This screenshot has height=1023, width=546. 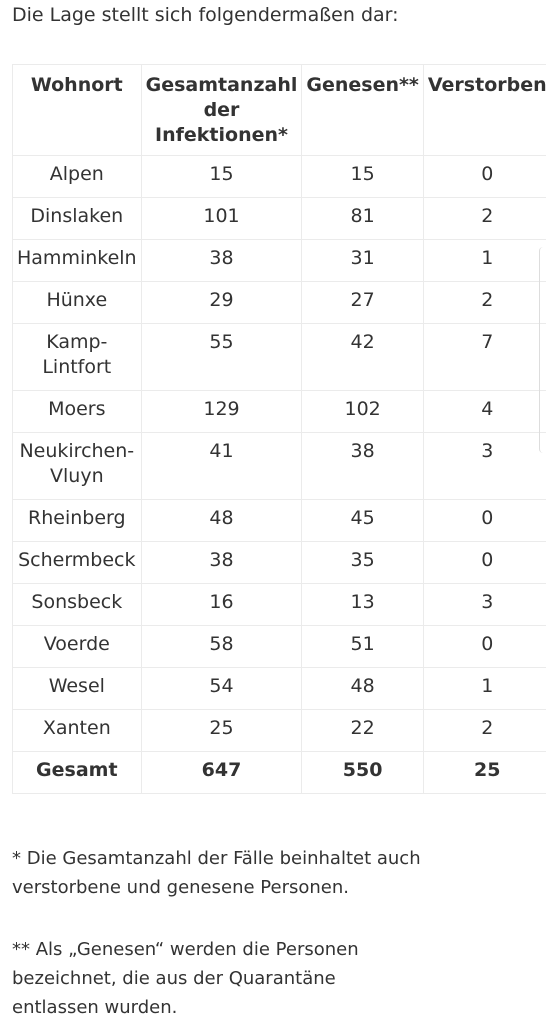 What do you see at coordinates (484, 110) in the screenshot?
I see `header-verstorben: Verstorben` at bounding box center [484, 110].